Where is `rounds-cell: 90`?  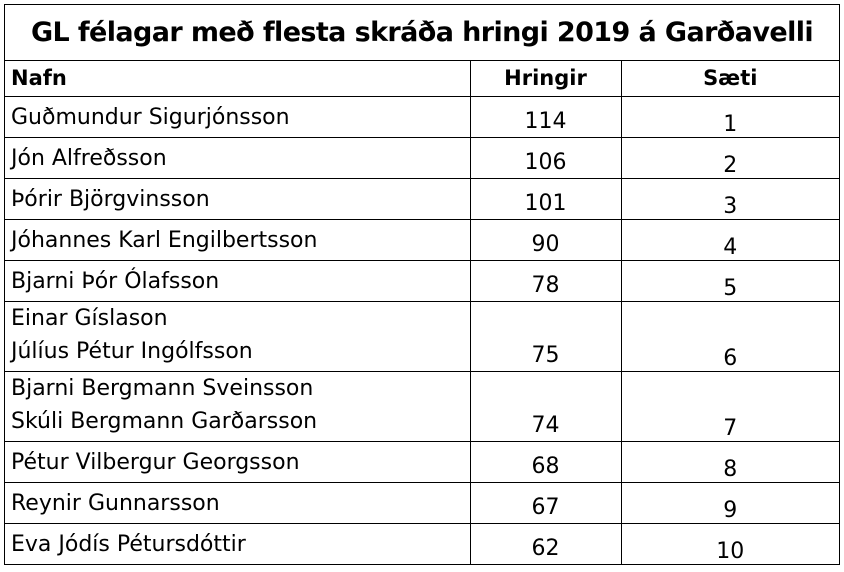 rounds-cell: 90 is located at coordinates (545, 239).